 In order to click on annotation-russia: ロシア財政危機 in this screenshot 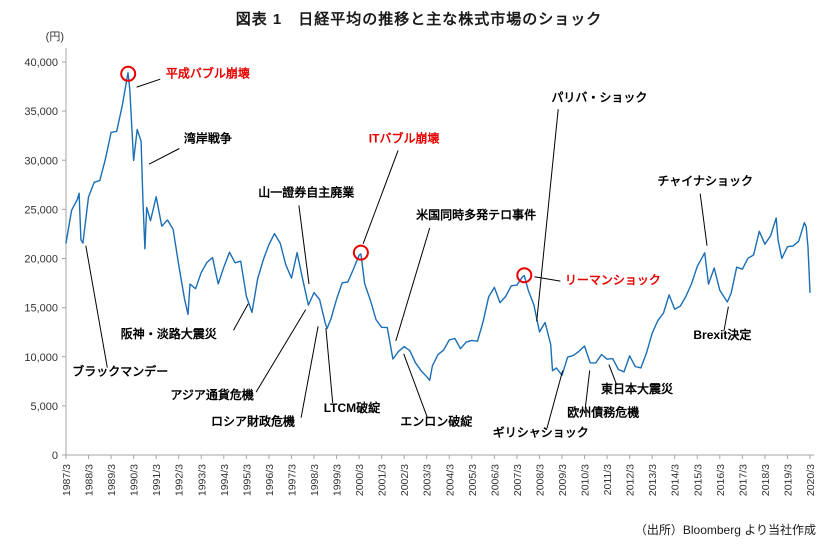, I will do `click(253, 421)`.